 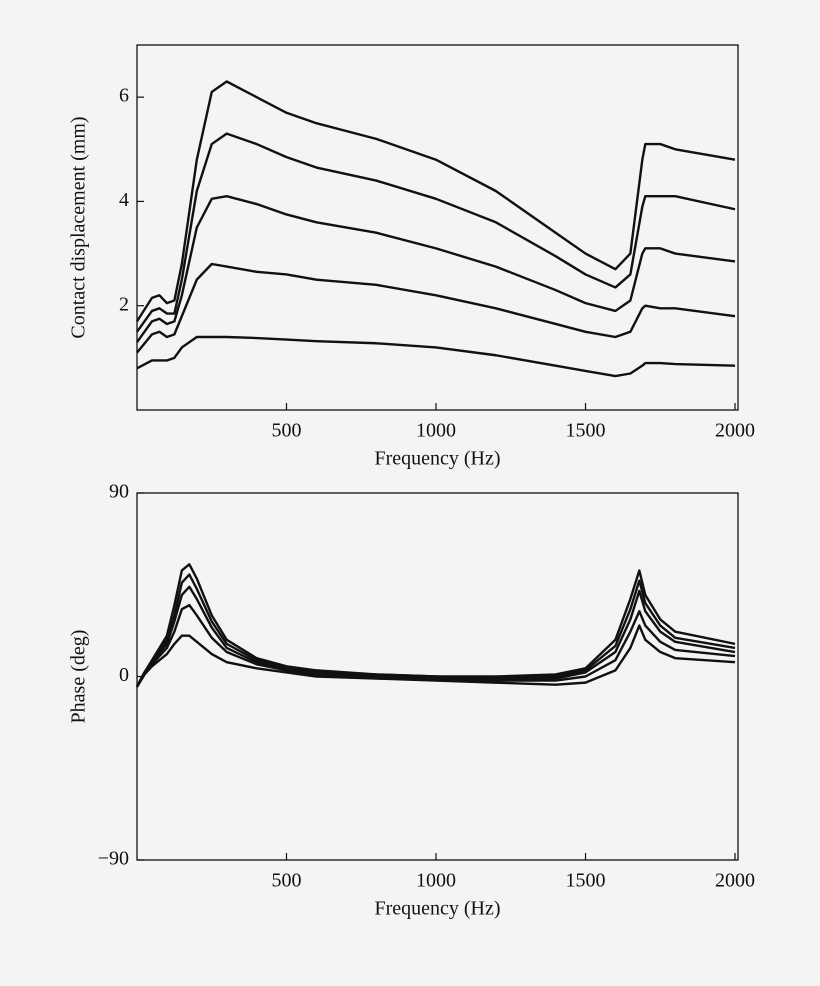 What do you see at coordinates (119, 492) in the screenshot?
I see `y-tick-label: 90` at bounding box center [119, 492].